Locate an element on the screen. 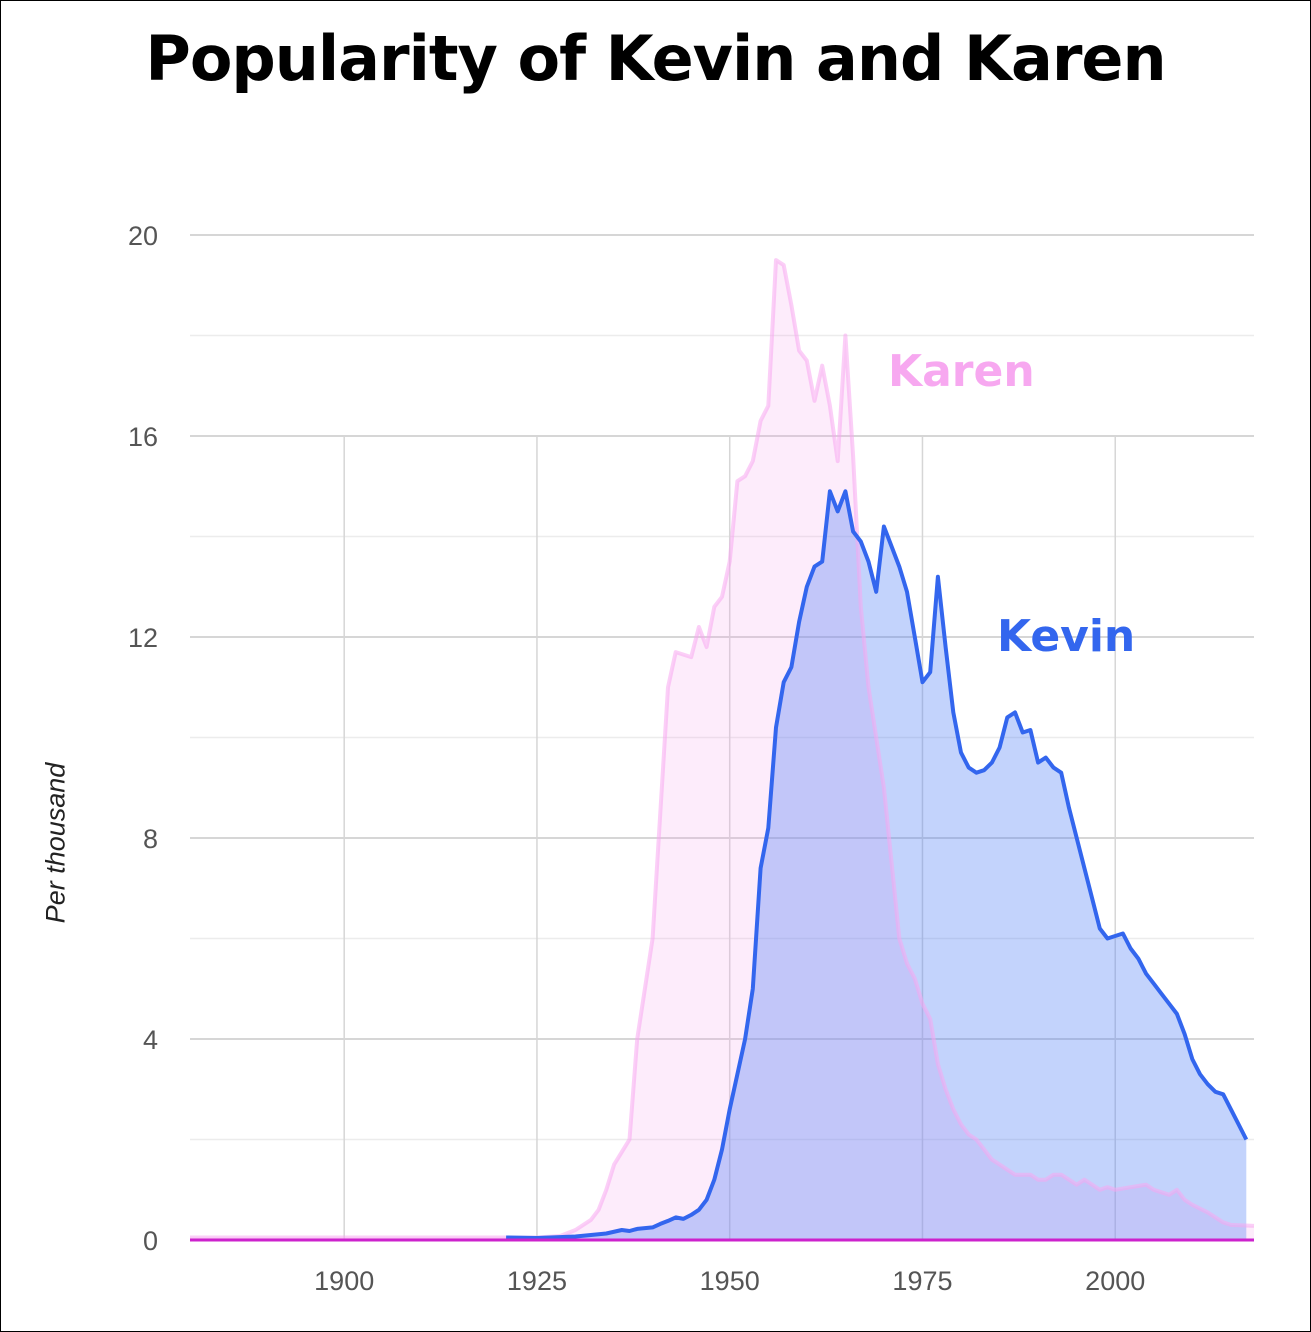 The height and width of the screenshot is (1332, 1311). y-tick-label-0: 0 is located at coordinates (150, 1241).